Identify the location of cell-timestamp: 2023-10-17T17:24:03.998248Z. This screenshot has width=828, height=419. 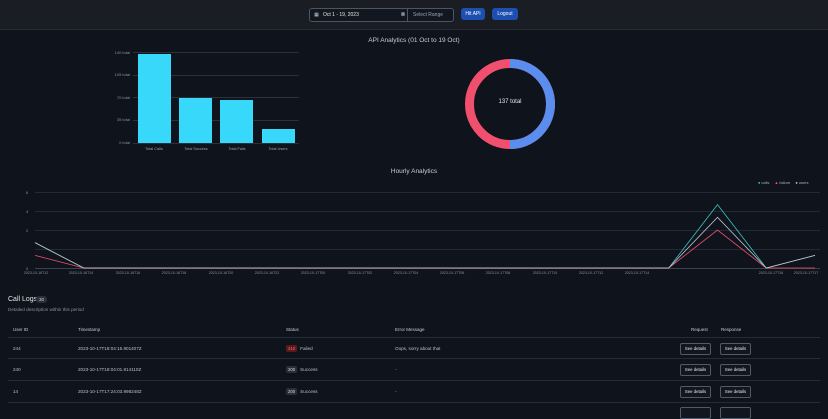
(110, 391).